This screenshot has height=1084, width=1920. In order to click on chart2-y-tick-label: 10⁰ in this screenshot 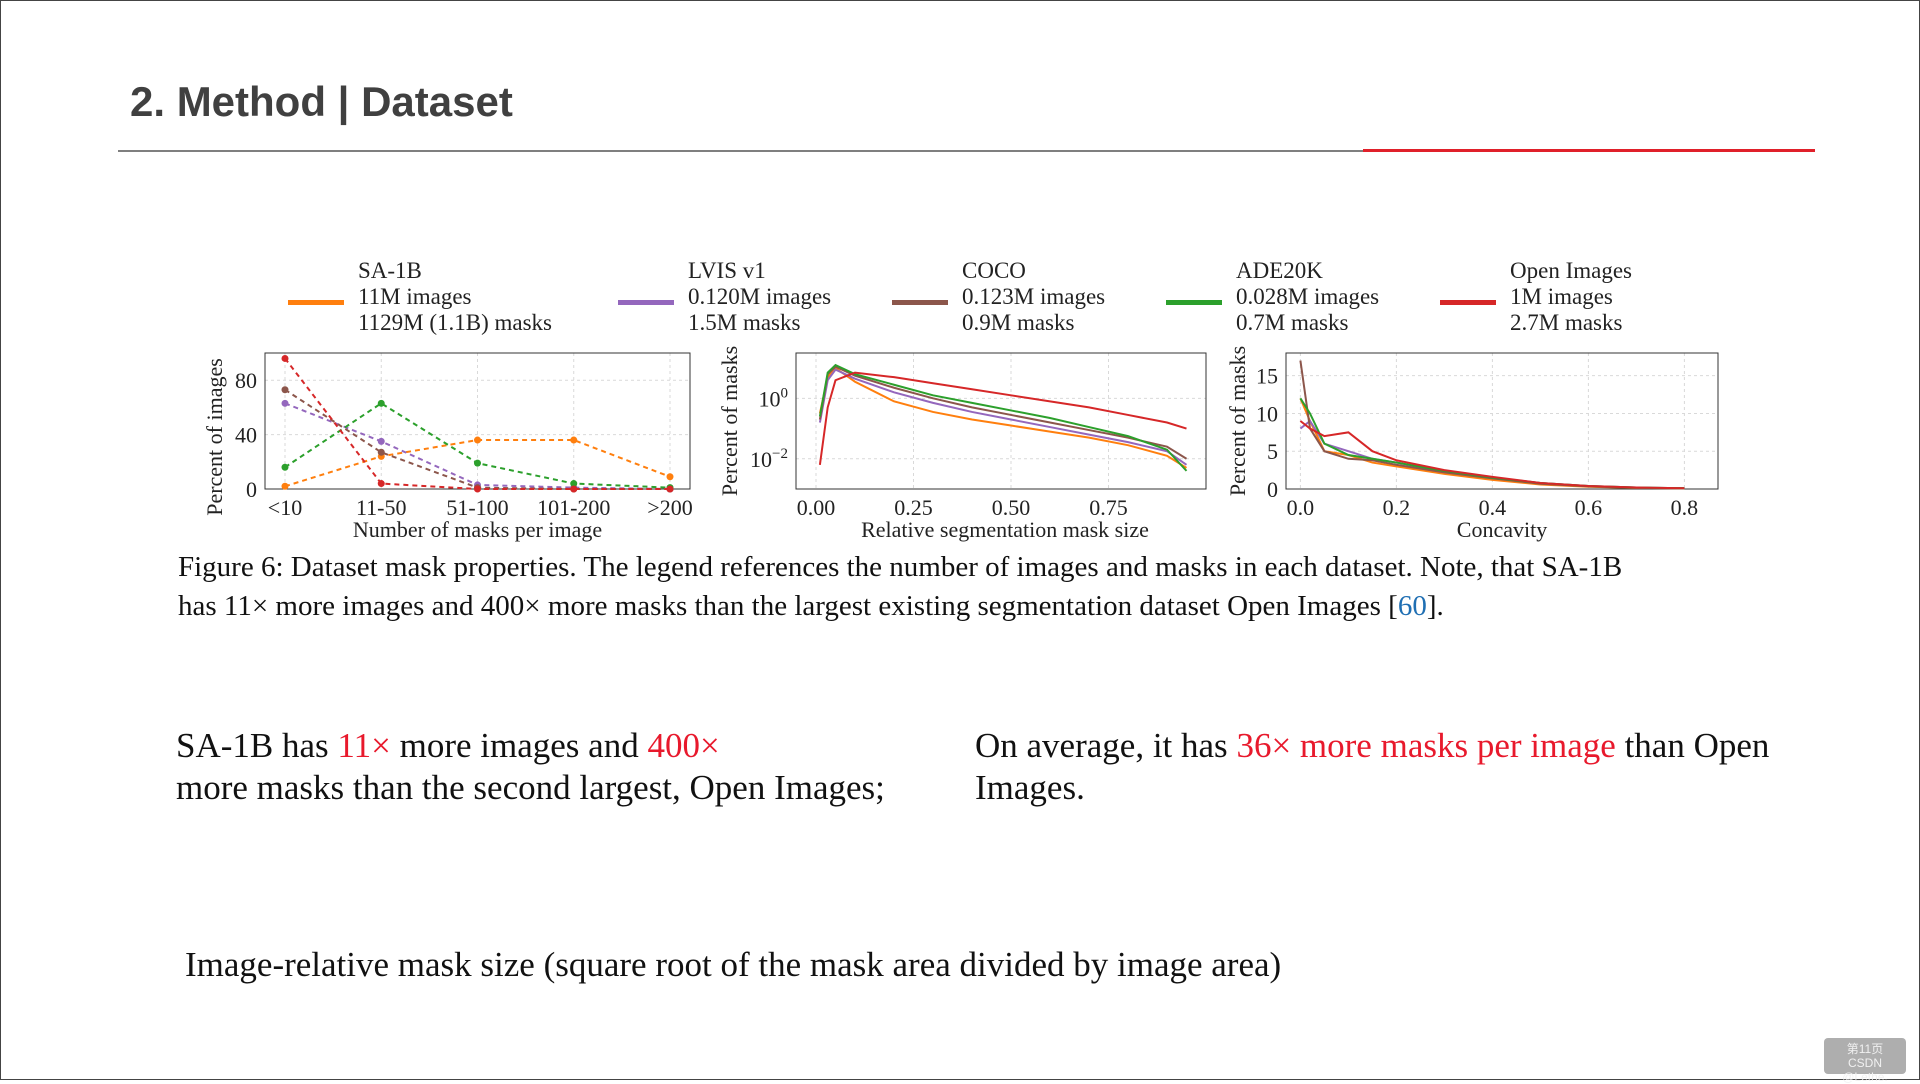, I will do `click(774, 398)`.